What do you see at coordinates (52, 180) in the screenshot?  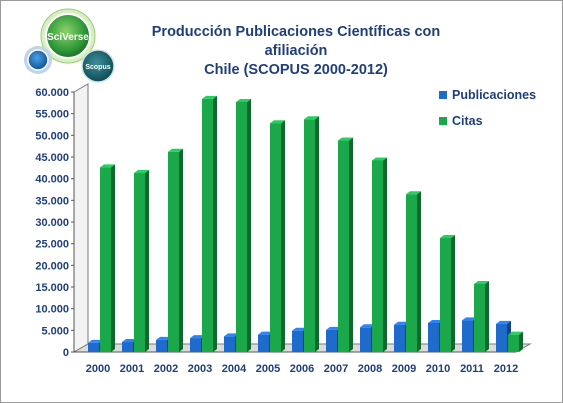 I see `y-tick-label: 40.000` at bounding box center [52, 180].